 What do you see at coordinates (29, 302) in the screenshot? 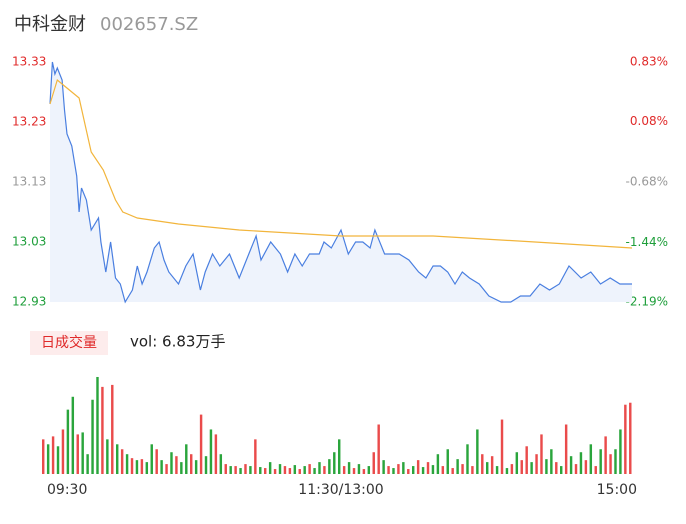
I see `y-tick-label: 12.93` at bounding box center [29, 302].